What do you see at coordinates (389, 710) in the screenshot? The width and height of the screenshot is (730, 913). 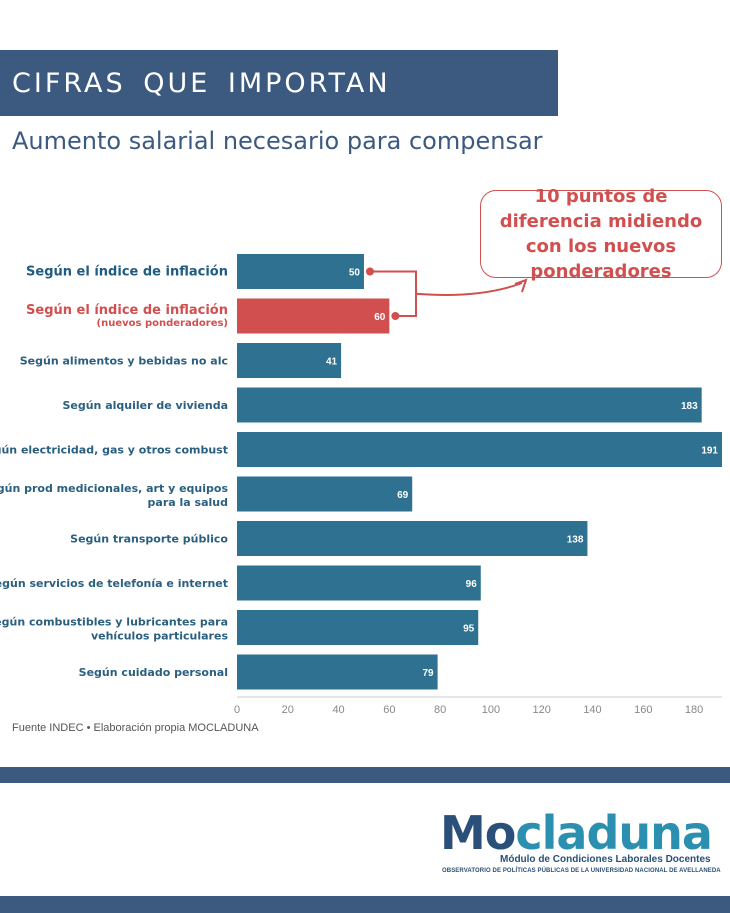 I see `x-tick-label: 60` at bounding box center [389, 710].